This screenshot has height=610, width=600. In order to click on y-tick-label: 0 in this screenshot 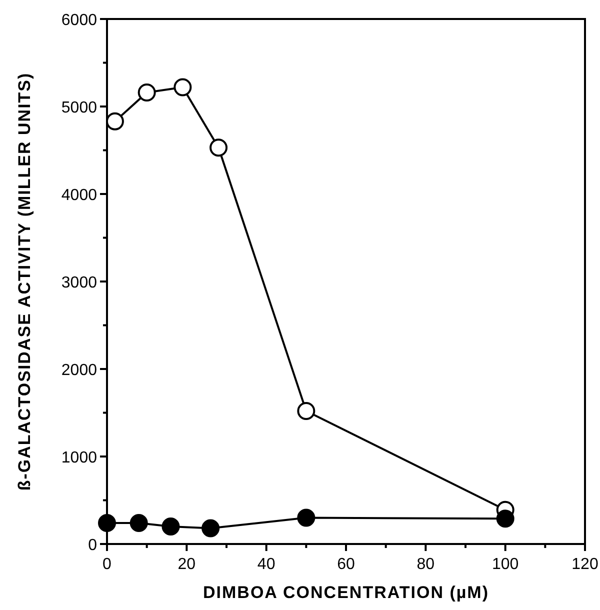, I will do `click(93, 545)`.